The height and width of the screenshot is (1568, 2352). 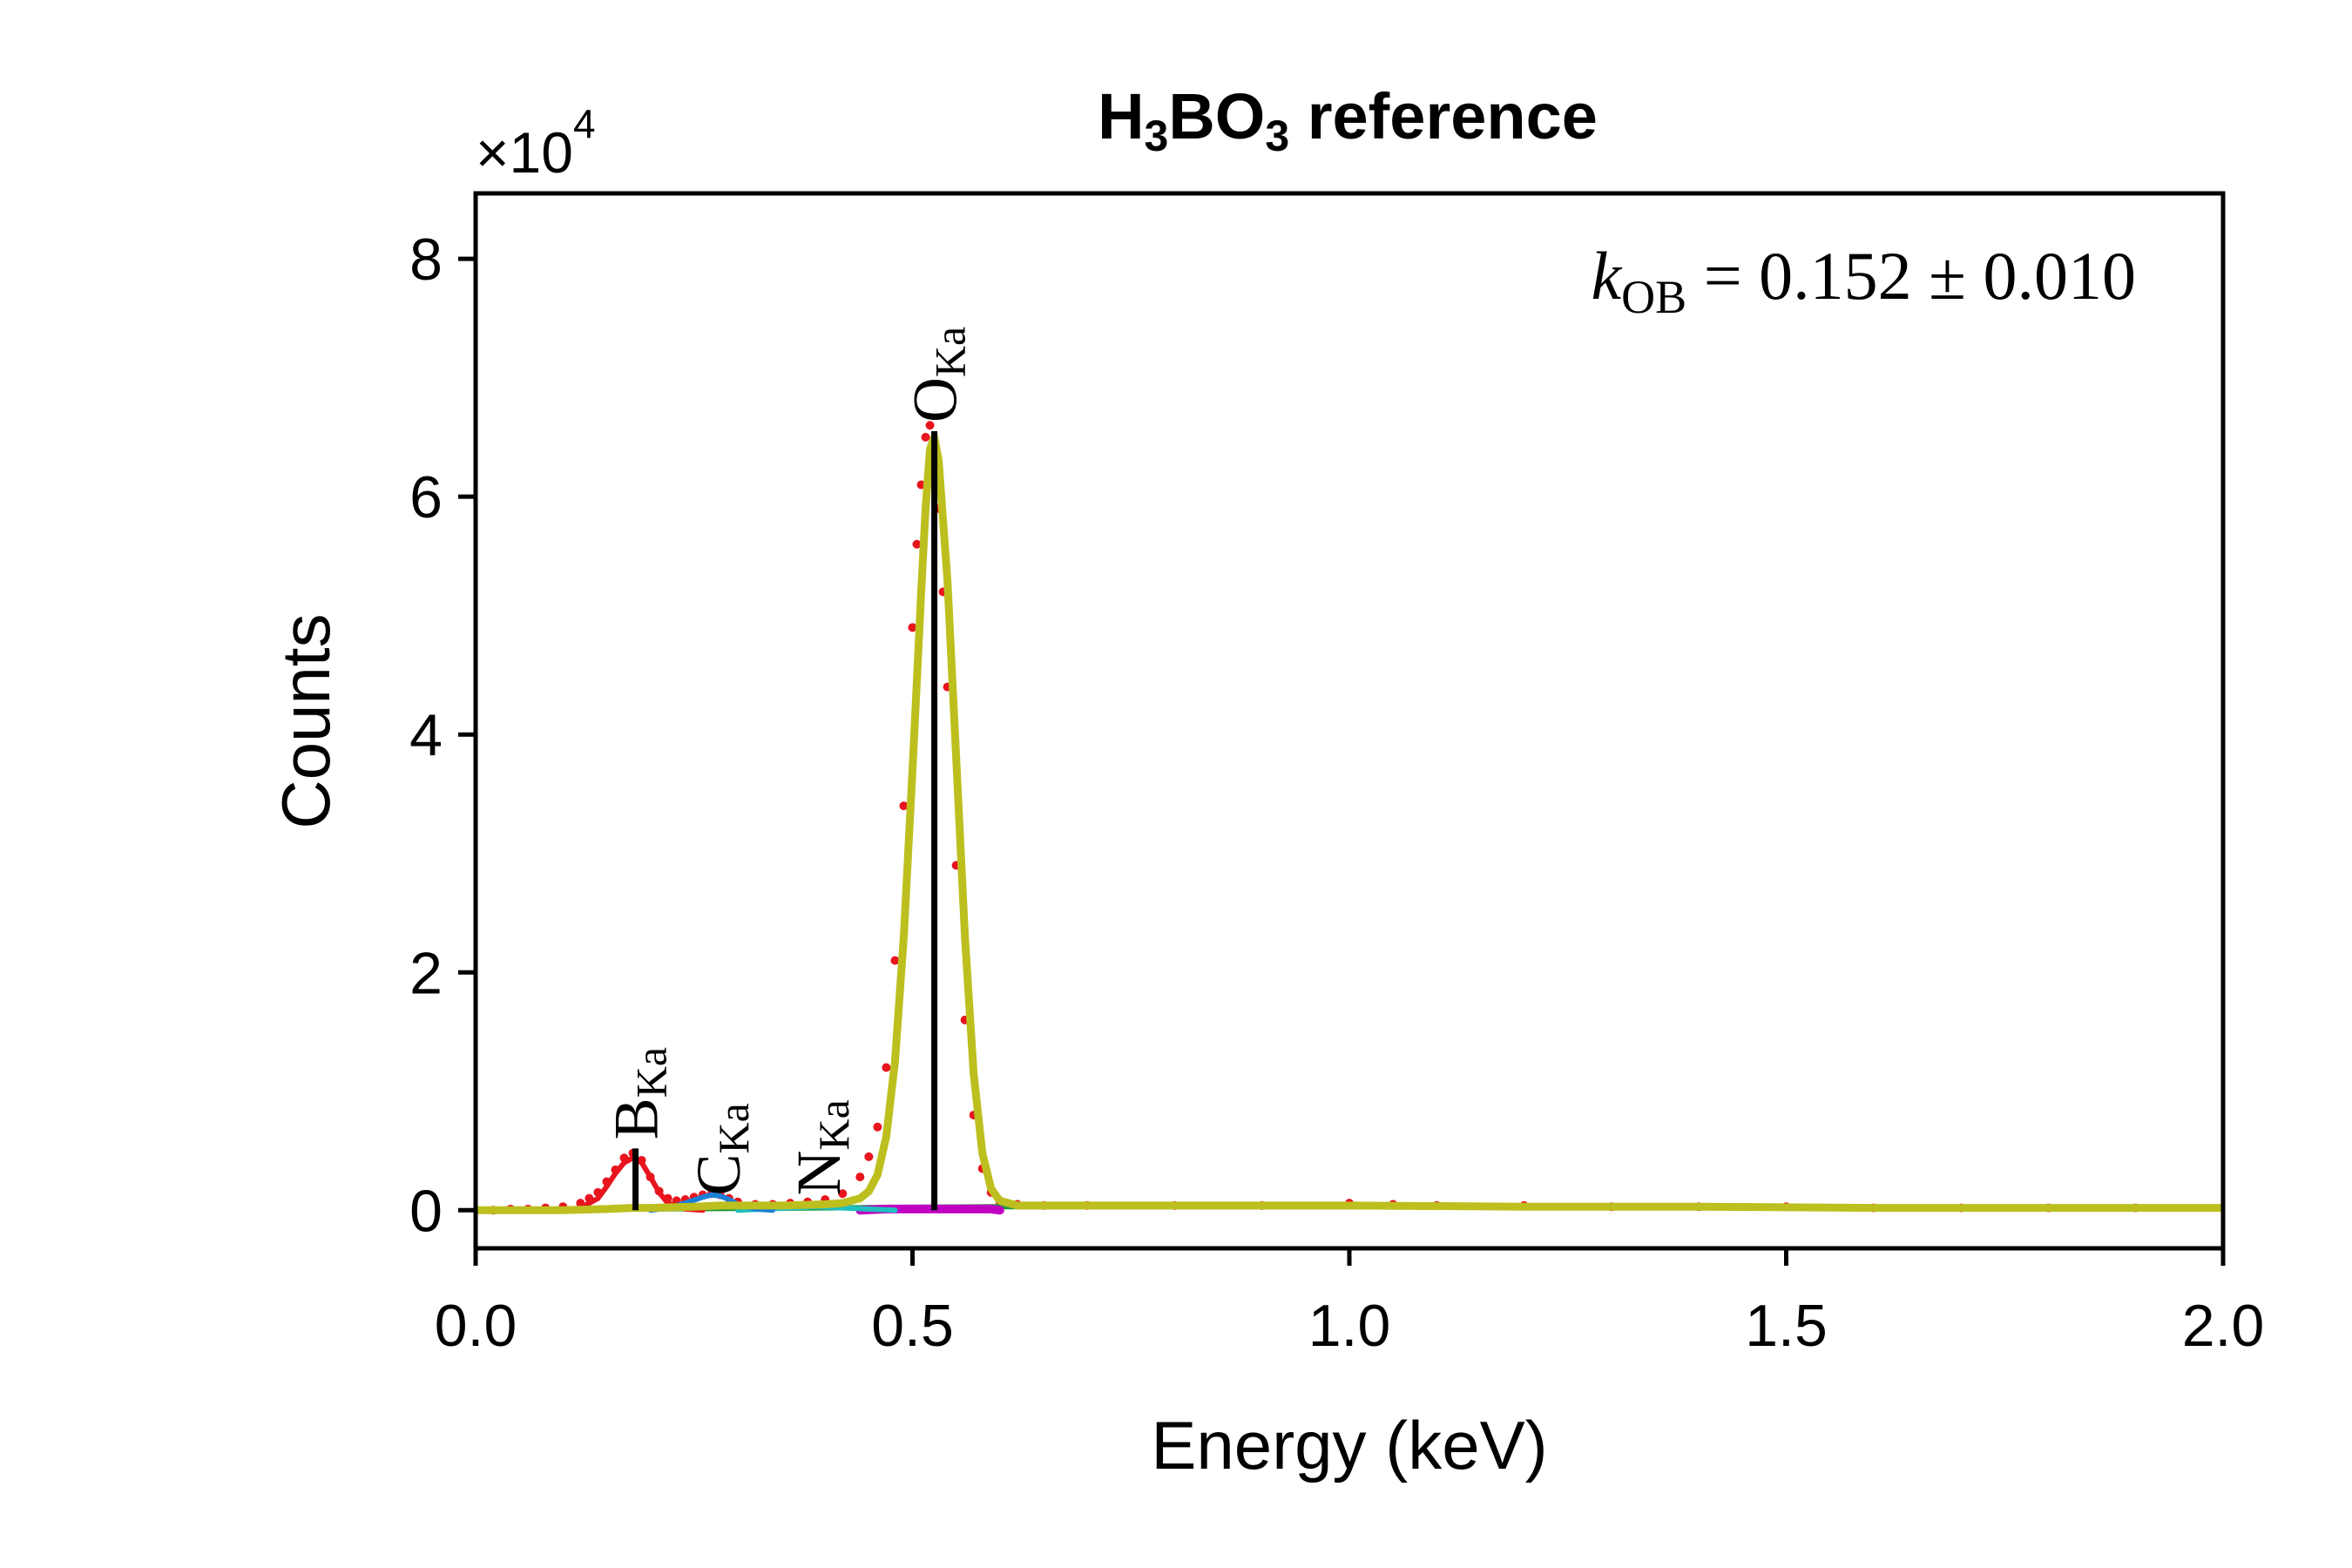 What do you see at coordinates (1443, 116) in the screenshot?
I see `title-rest: reference` at bounding box center [1443, 116].